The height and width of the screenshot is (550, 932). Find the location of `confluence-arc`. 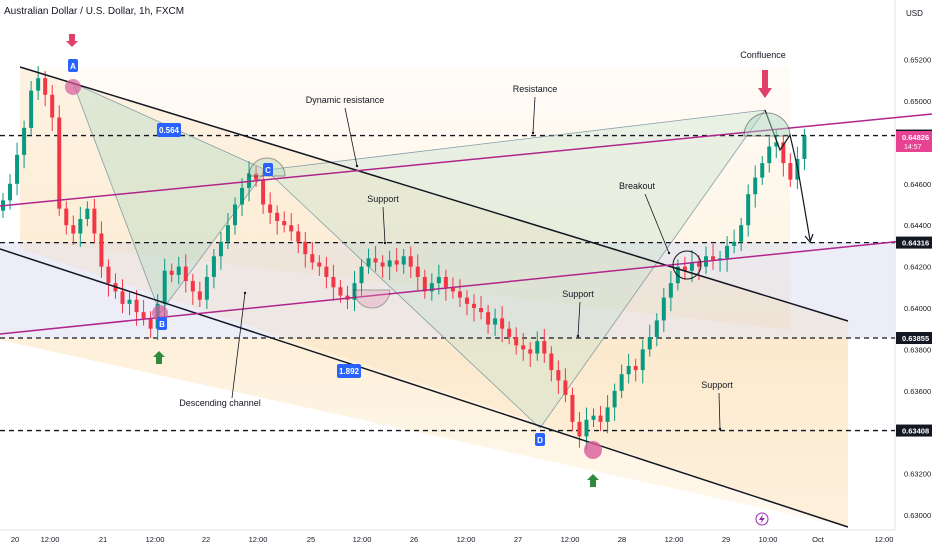

confluence-arc is located at coordinates (767, 124).